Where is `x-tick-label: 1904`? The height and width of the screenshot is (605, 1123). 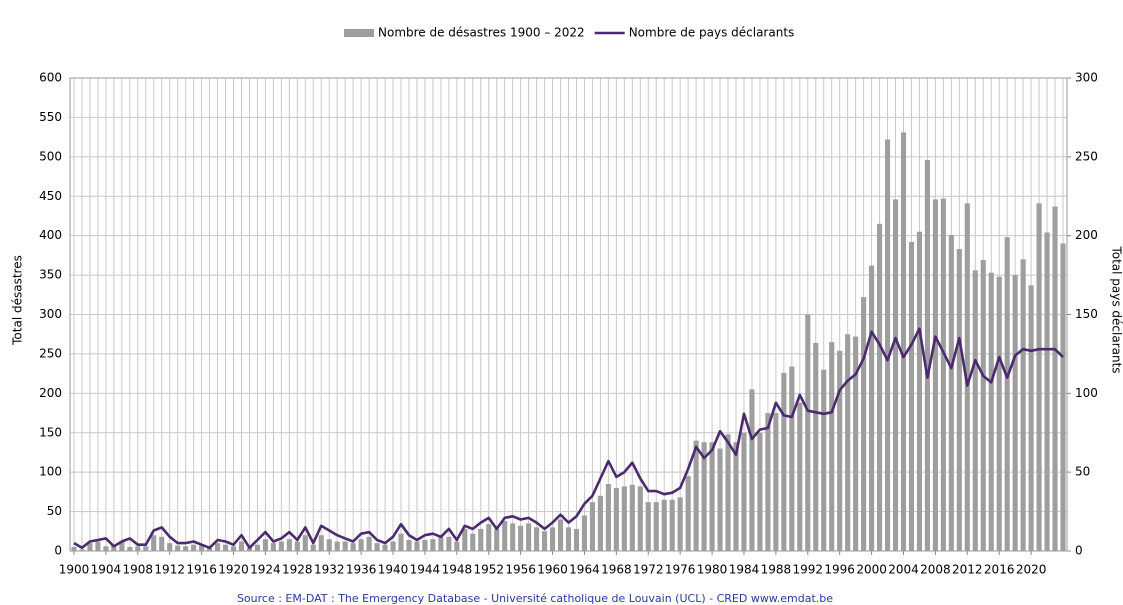 x-tick-label: 1904 is located at coordinates (106, 570).